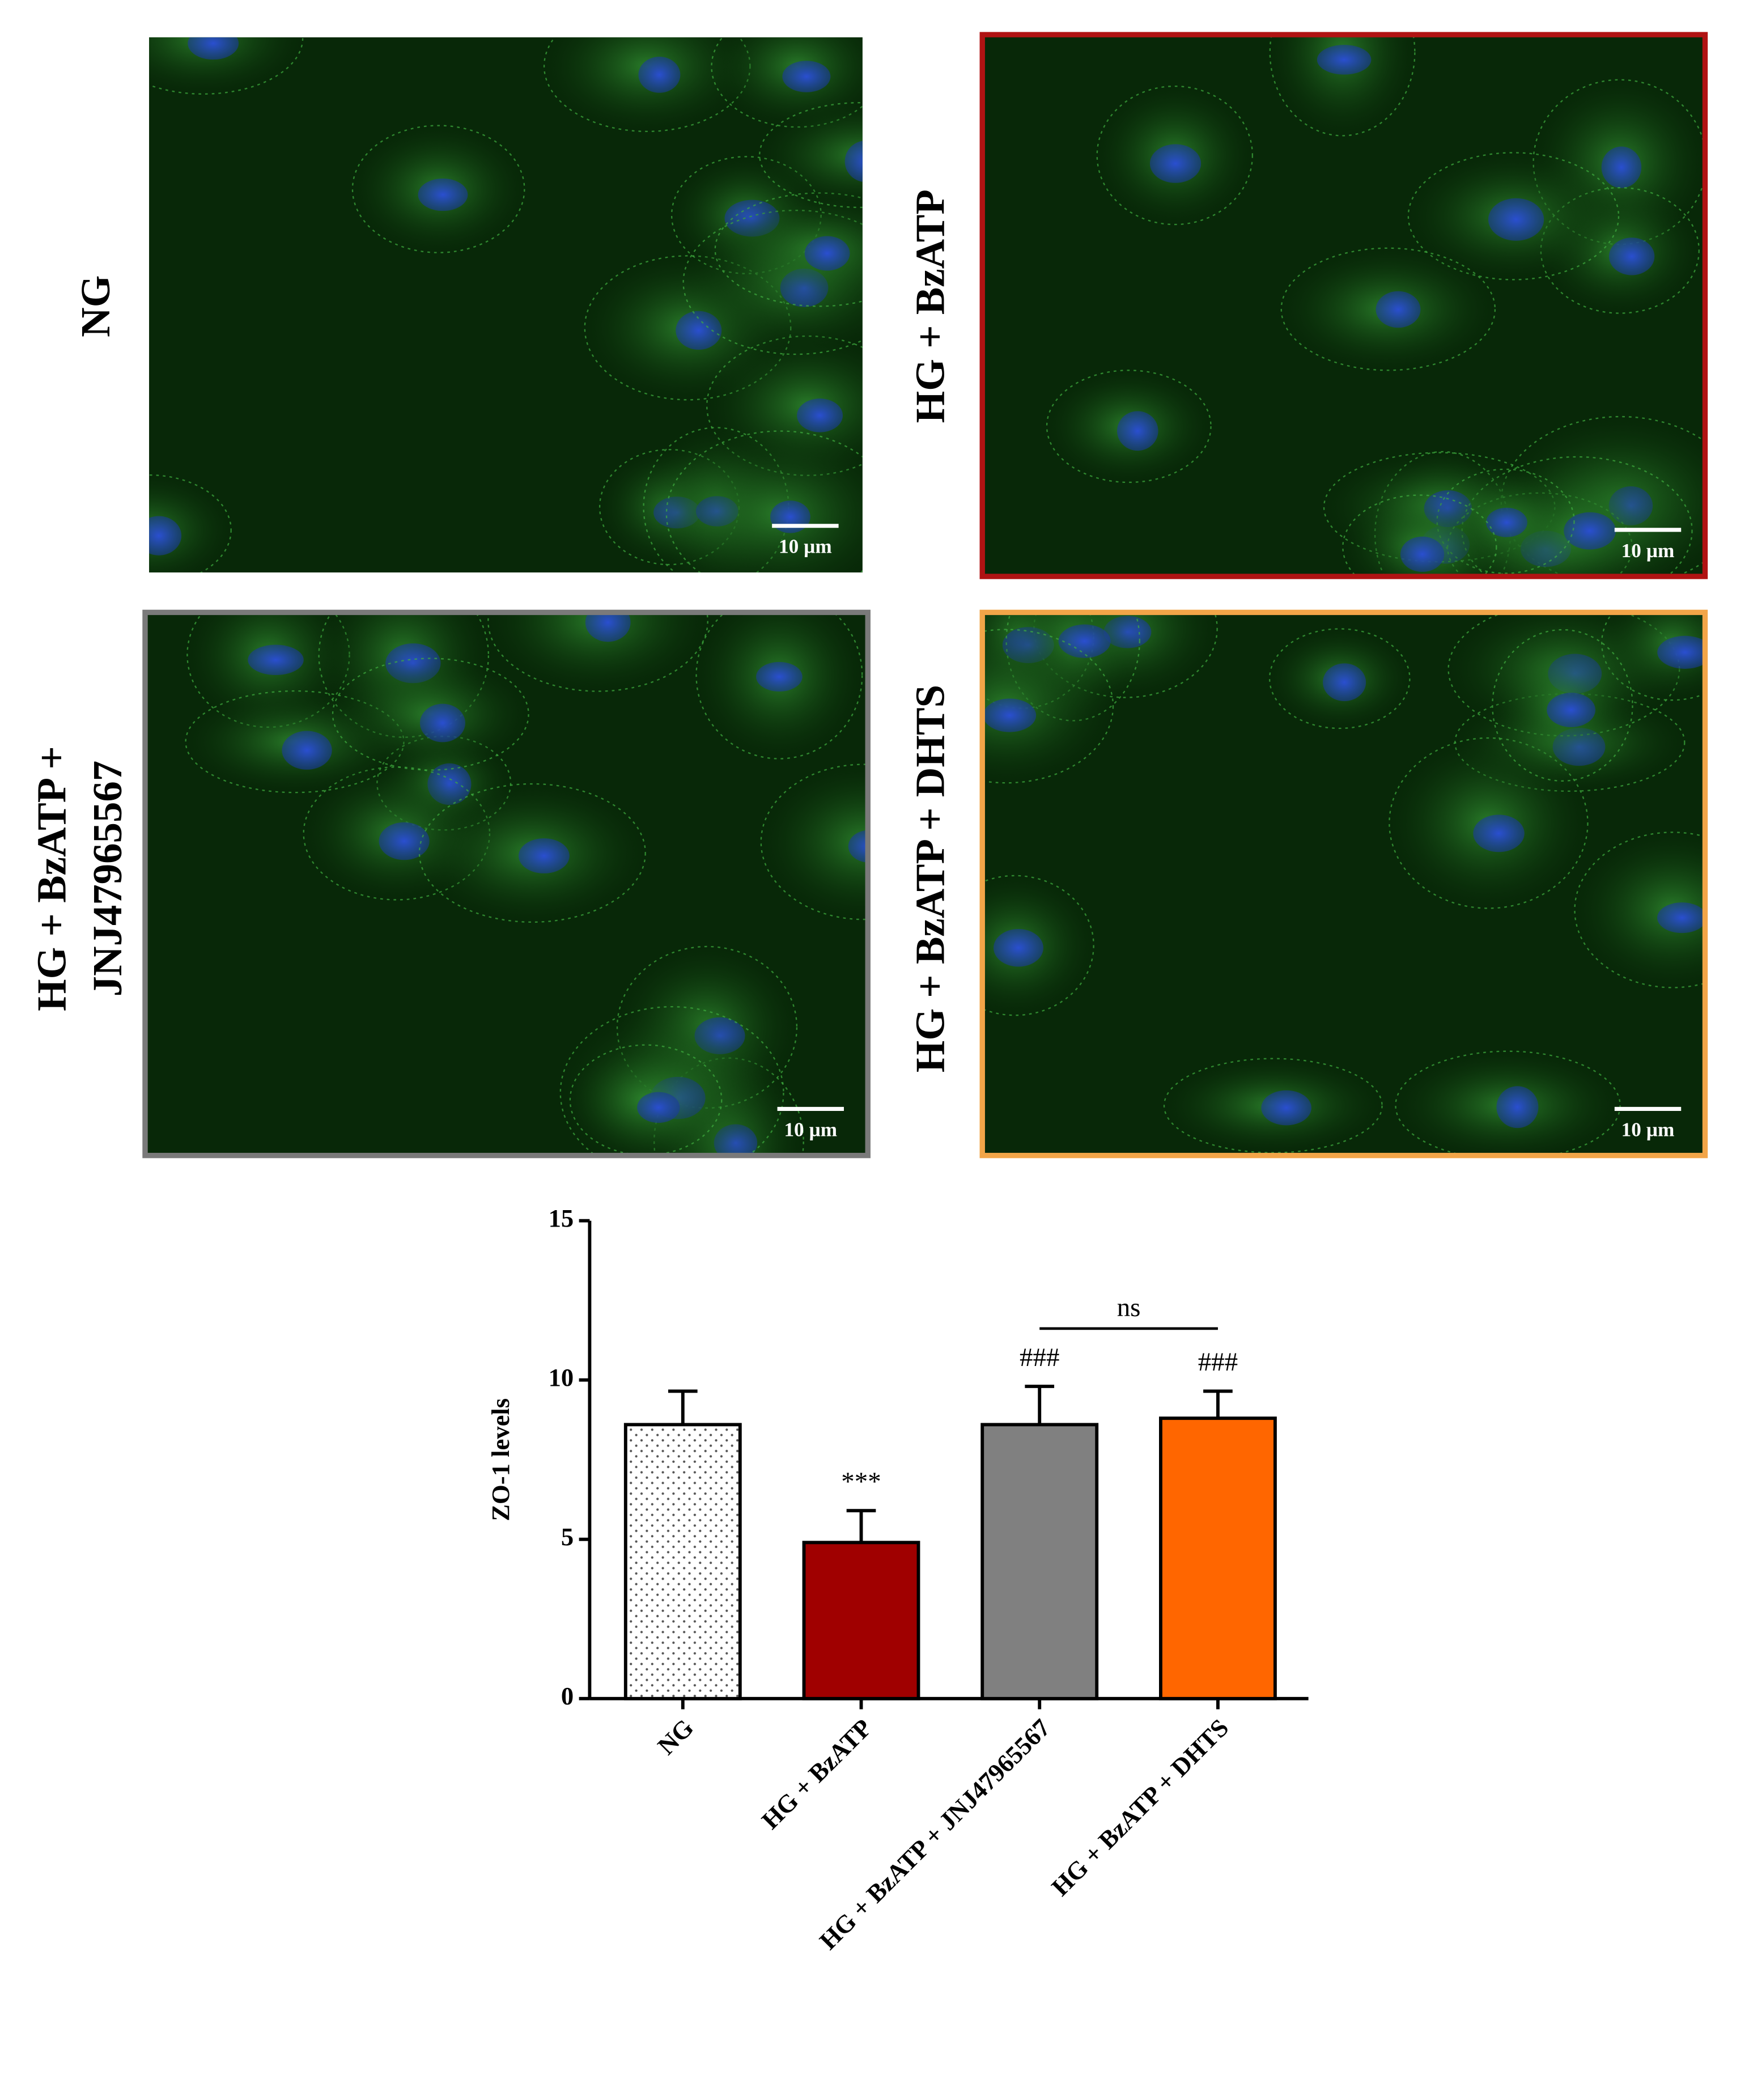 This screenshot has width=1749, height=2100. I want to click on y-tick-label: 10, so click(561, 1377).